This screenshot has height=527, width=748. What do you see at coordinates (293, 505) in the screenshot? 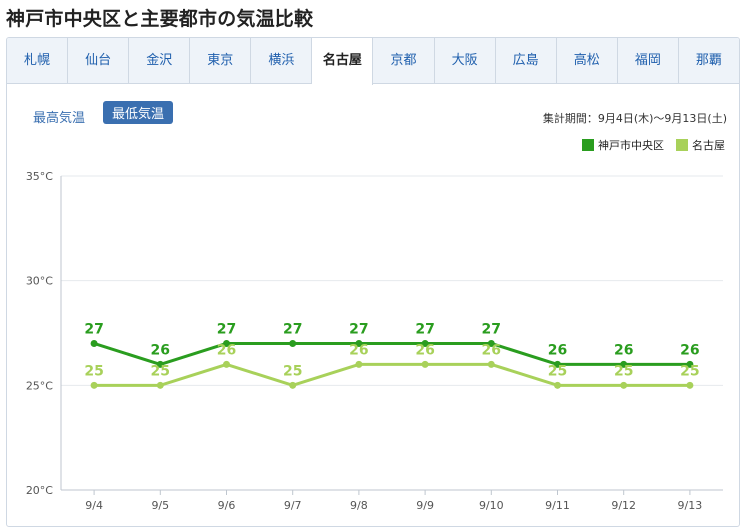
I see `x-tick-label: 9/7` at bounding box center [293, 505].